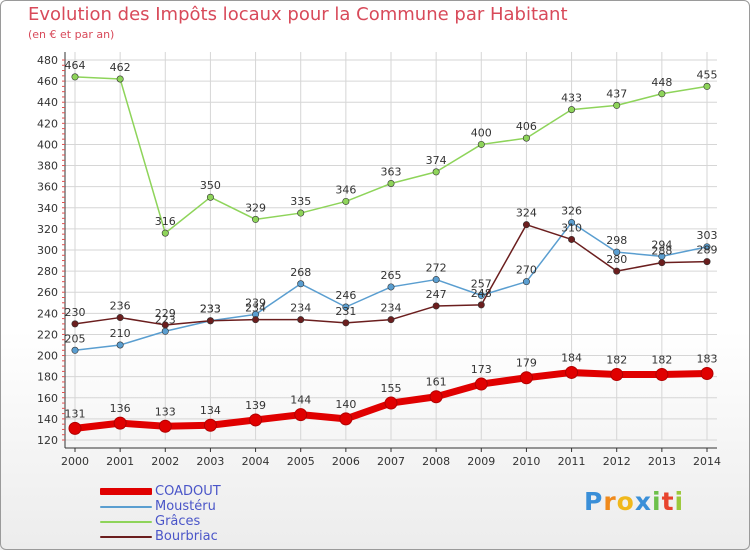 Image resolution: width=750 pixels, height=550 pixels. I want to click on data-label: 374, so click(436, 160).